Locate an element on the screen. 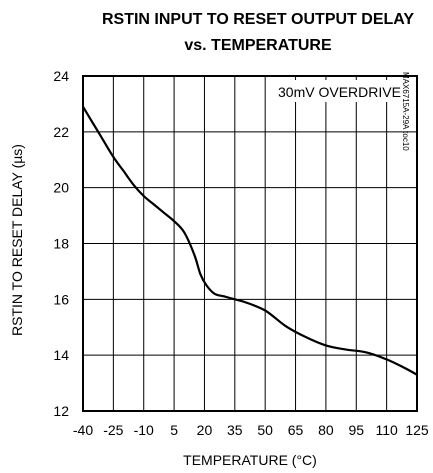 This screenshot has height=473, width=433. chart-title-line1: RSTIN INPUT TO RESET OUTPUT DELAY is located at coordinates (258, 19).